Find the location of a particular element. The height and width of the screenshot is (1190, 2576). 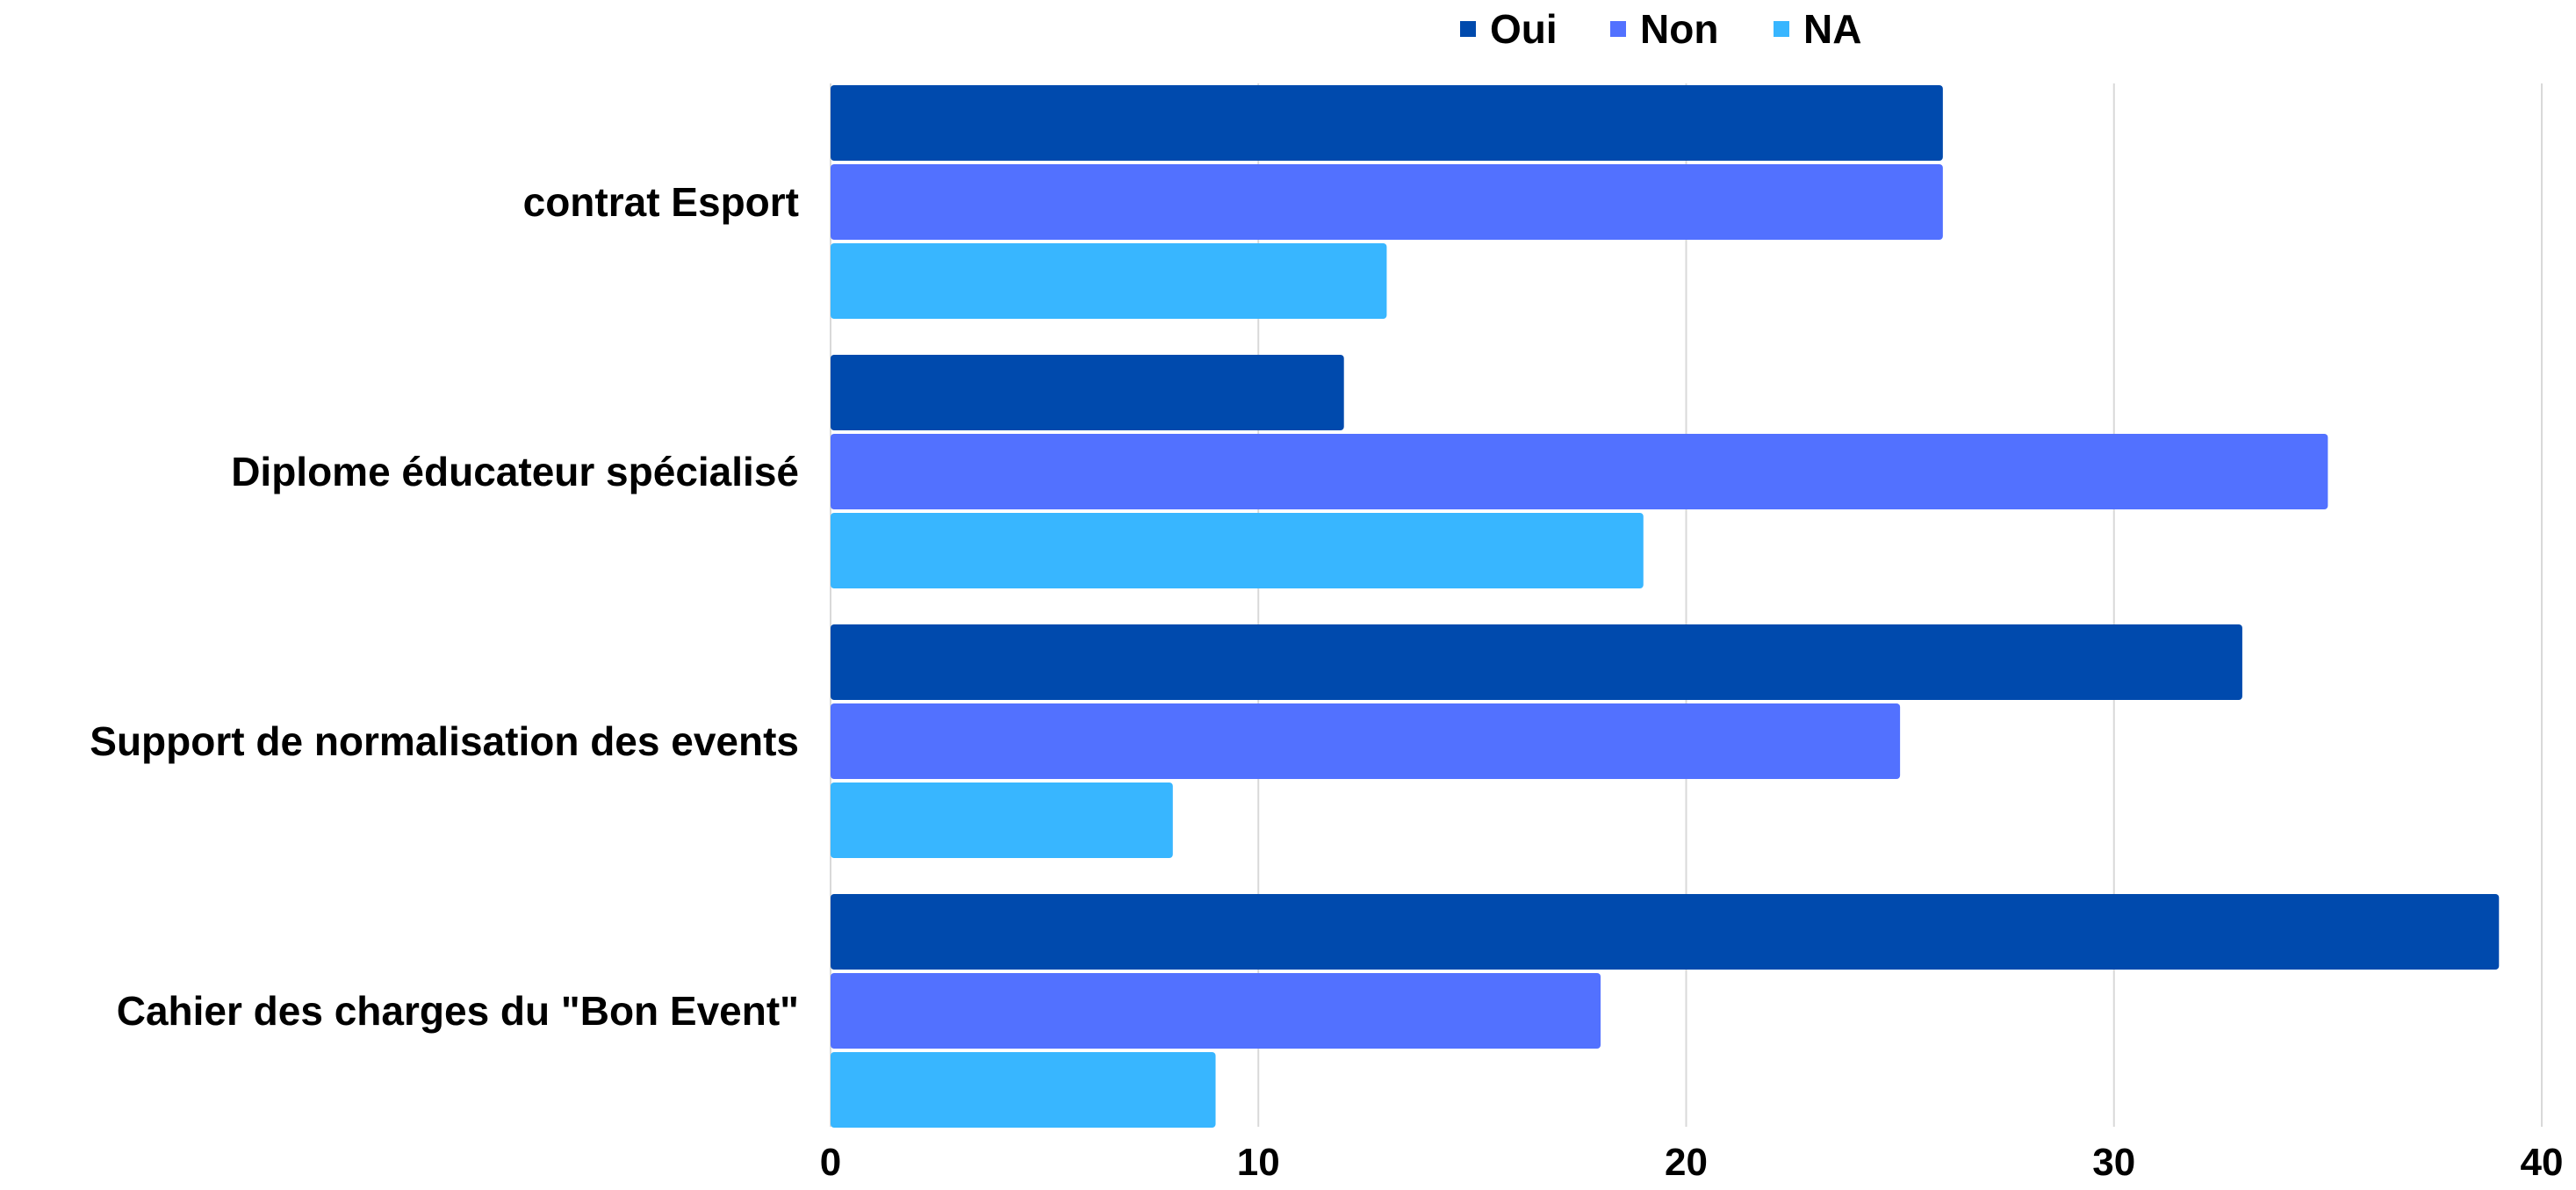

x-axis: 0 10 20 30 40 is located at coordinates (1692, 1162).